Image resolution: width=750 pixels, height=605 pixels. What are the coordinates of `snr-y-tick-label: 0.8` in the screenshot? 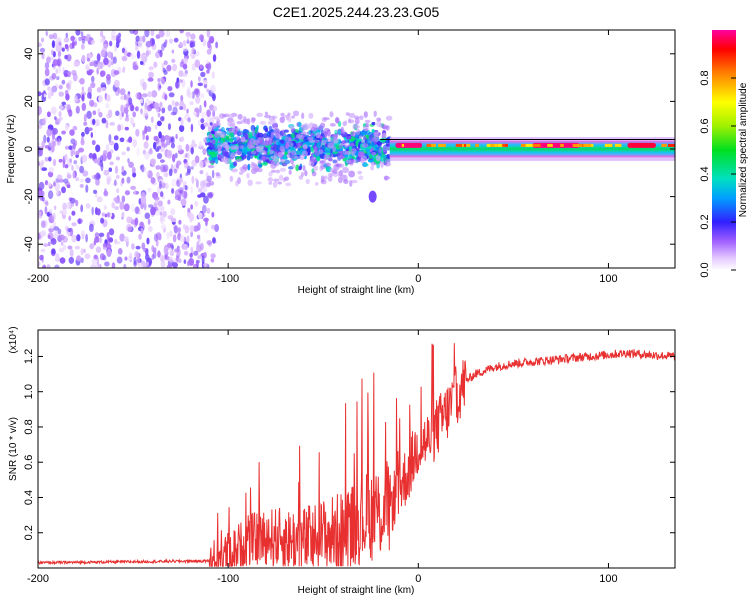 It's located at (29, 426).